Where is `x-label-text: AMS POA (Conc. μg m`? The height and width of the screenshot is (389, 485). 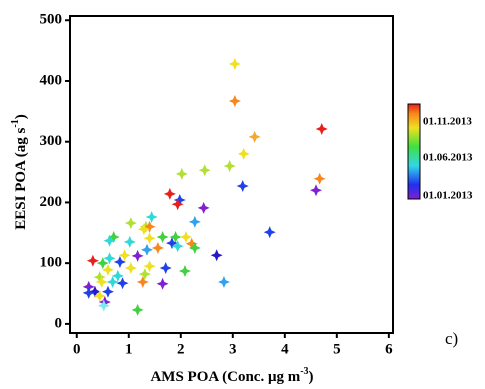
x-label-text: AMS POA (Conc. μg m is located at coordinates (225, 377).